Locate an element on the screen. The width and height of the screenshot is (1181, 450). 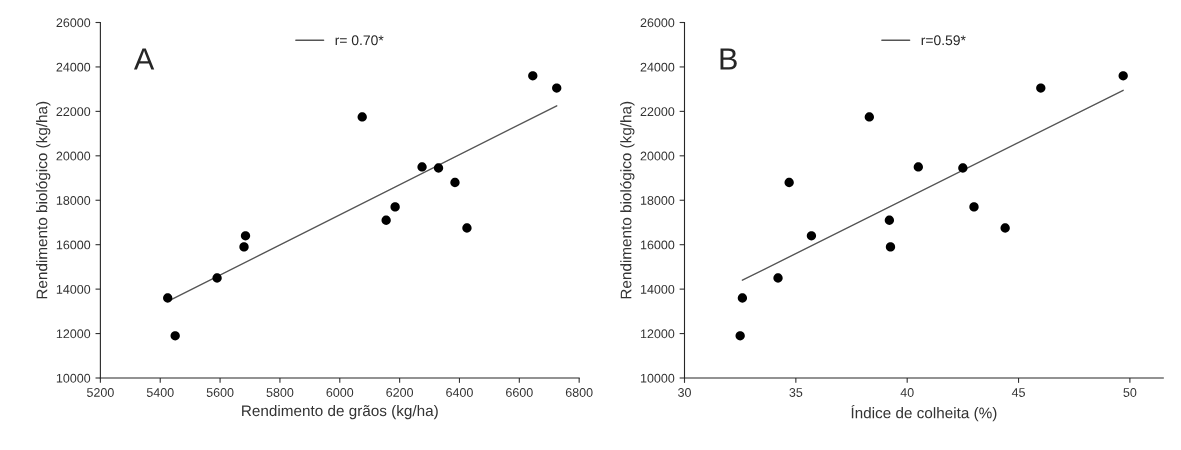
x-tick-label: 5800 is located at coordinates (280, 392).